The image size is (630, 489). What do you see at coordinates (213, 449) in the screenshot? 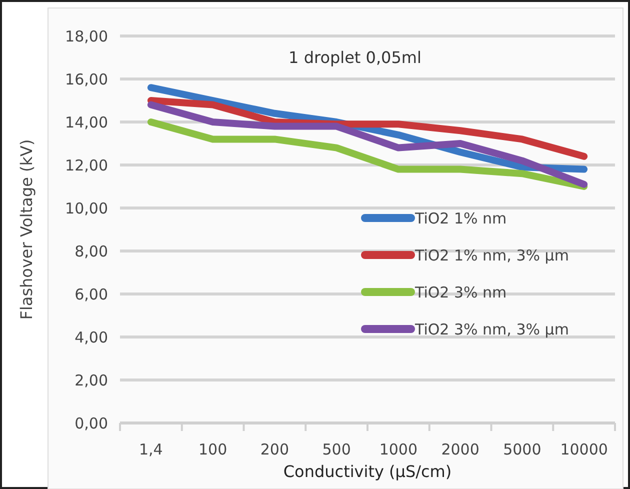
I see `x-tick-label: 100` at bounding box center [213, 449].